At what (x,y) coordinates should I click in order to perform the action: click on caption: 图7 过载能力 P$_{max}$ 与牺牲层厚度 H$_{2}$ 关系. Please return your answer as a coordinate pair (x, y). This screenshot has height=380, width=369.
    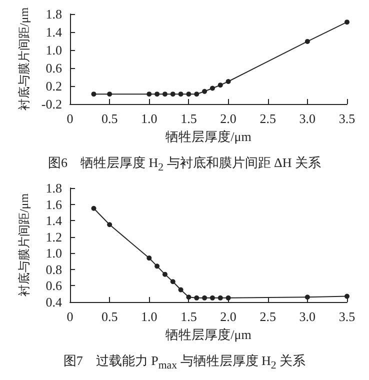
    Looking at the image, I should click on (184, 362).